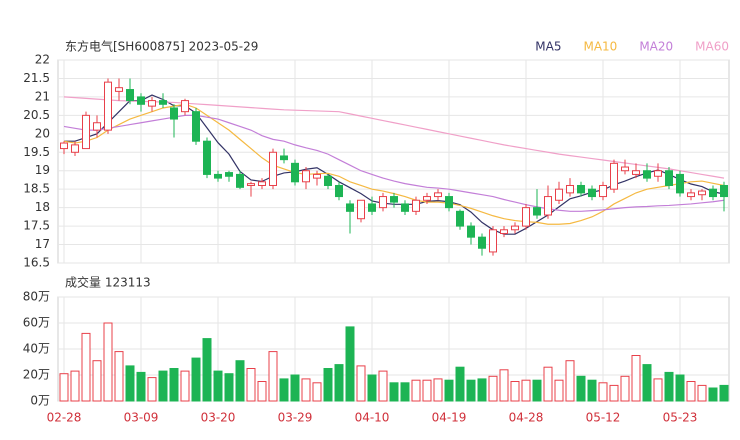 Image resolution: width=740 pixels, height=440 pixels. I want to click on y-tick-label: 17, so click(42, 244).